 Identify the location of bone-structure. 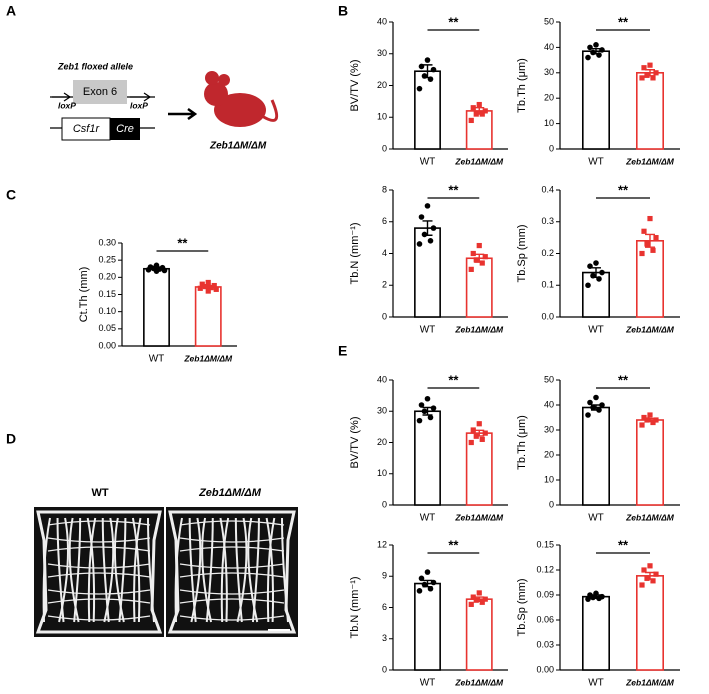
(166, 572).